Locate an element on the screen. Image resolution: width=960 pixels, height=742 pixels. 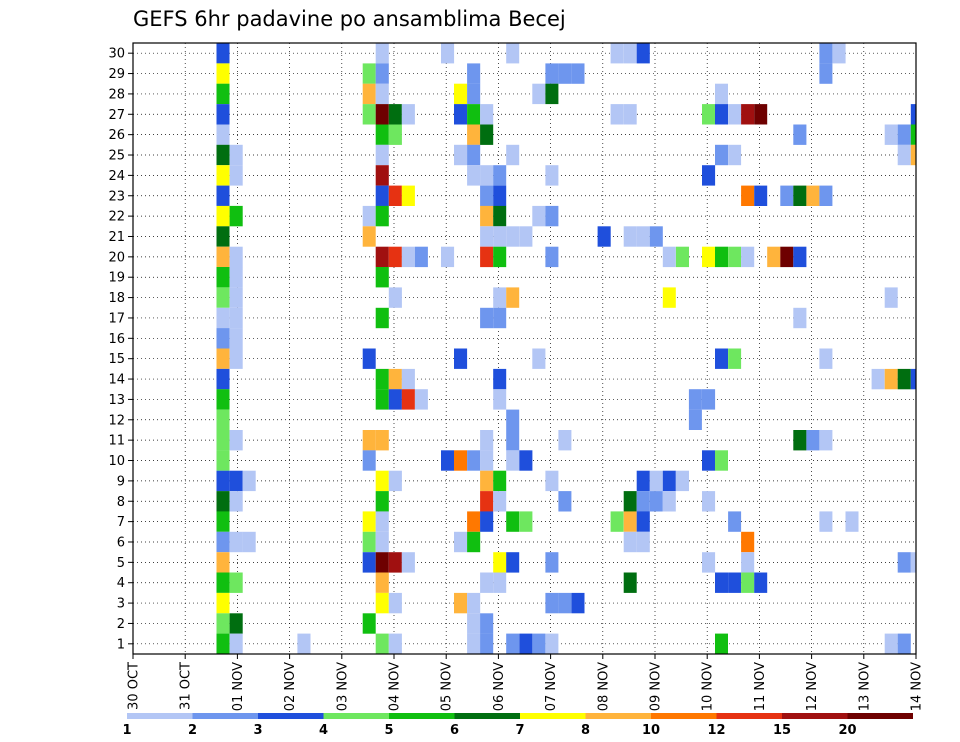
x-tick-label: 14 NOV is located at coordinates (917, 686).